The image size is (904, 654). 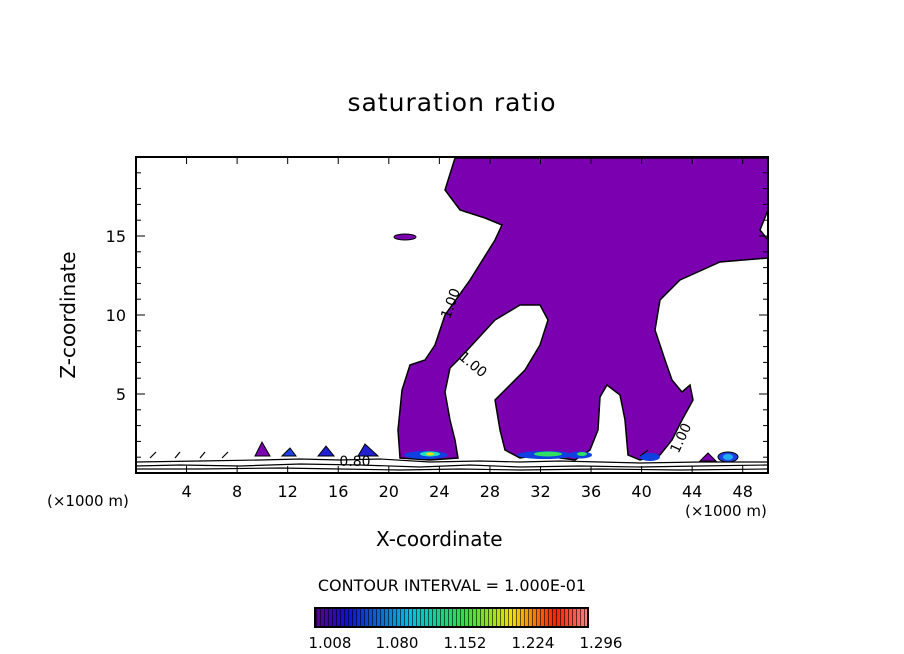 I want to click on chart-title: saturation ratio, so click(x=452, y=102).